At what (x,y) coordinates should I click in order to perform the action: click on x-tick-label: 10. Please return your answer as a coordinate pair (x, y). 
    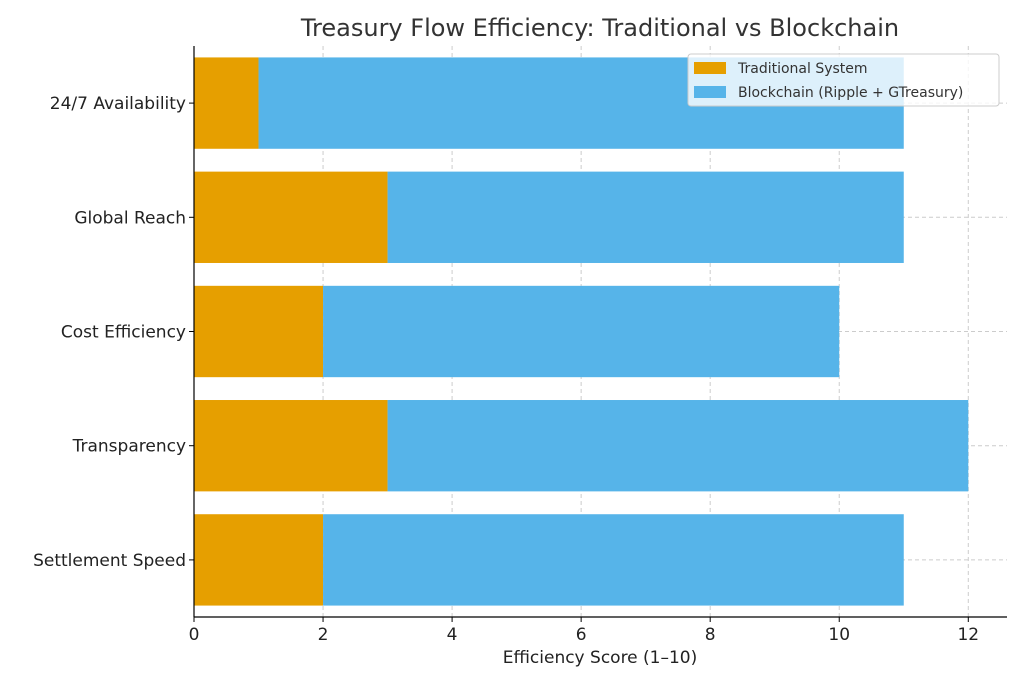
    Looking at the image, I should click on (839, 635).